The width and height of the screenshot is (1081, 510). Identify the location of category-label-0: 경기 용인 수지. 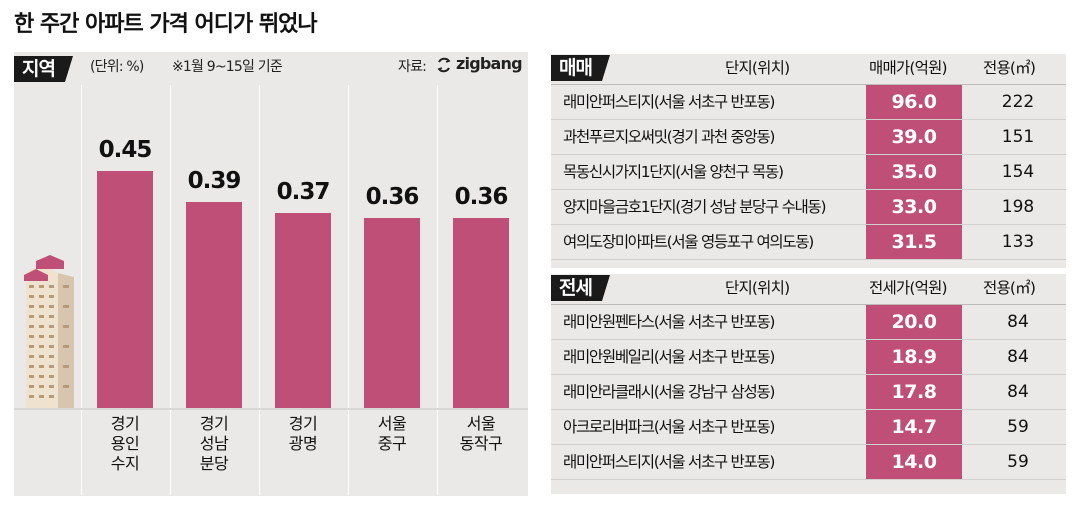
(125, 443).